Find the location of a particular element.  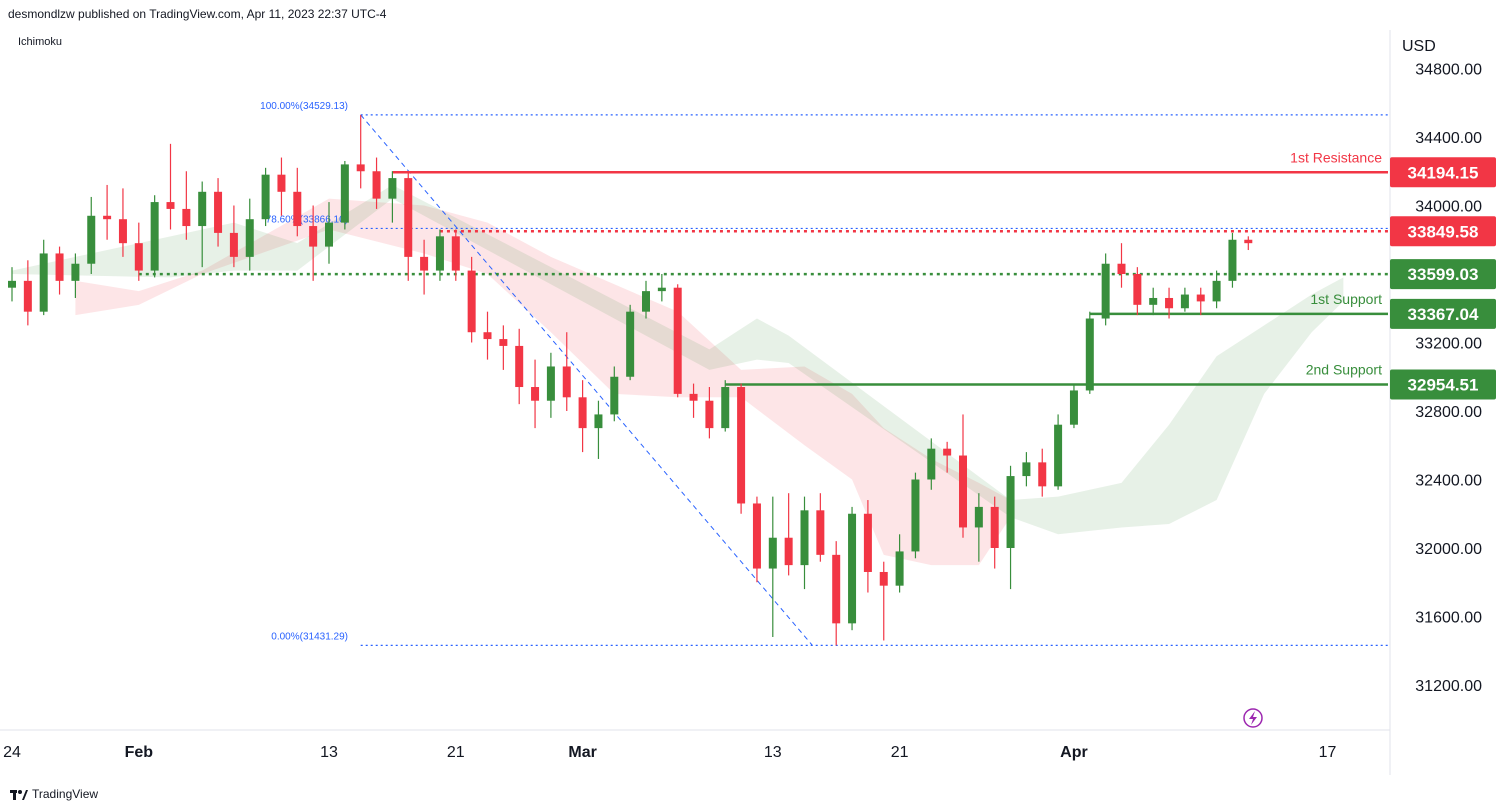

badge-text-resistance-dotted: 33849.58 is located at coordinates (1443, 231).